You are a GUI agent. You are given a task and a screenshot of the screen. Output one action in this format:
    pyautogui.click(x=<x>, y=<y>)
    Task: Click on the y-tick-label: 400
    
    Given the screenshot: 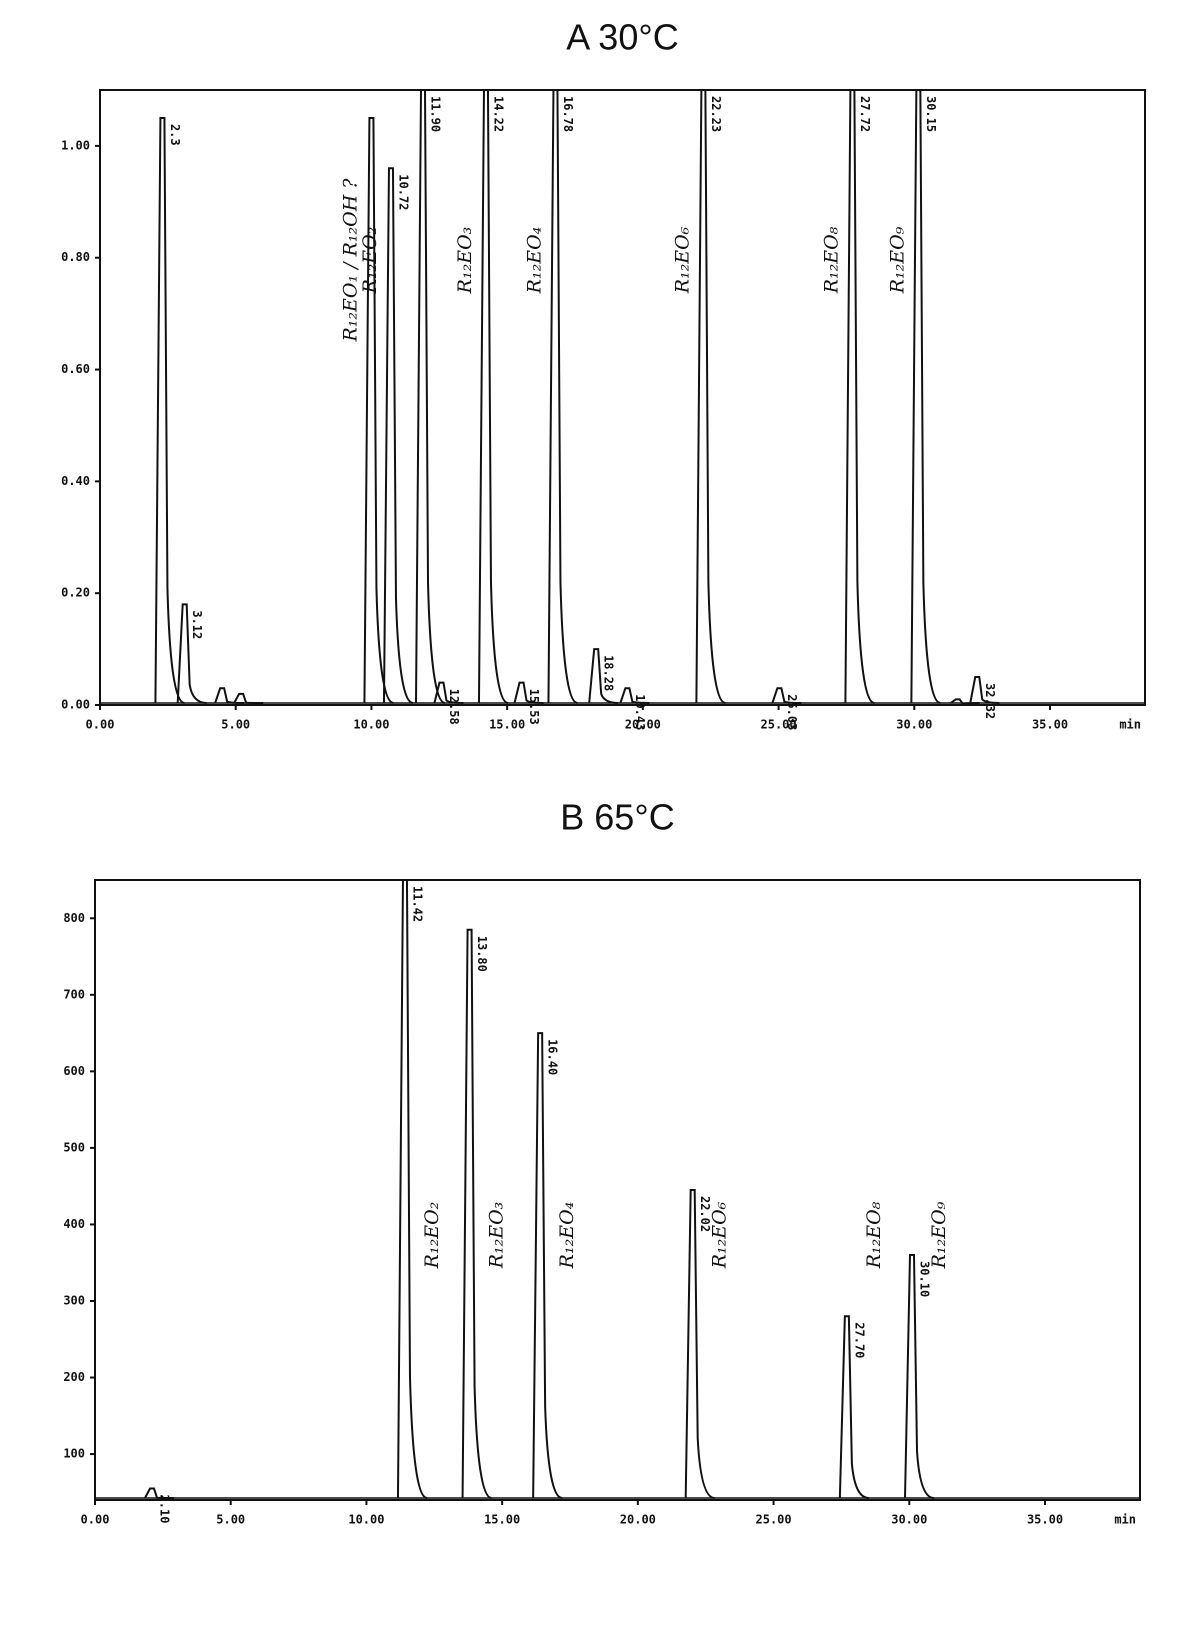 What is the action you would take?
    pyautogui.click(x=74, y=1224)
    